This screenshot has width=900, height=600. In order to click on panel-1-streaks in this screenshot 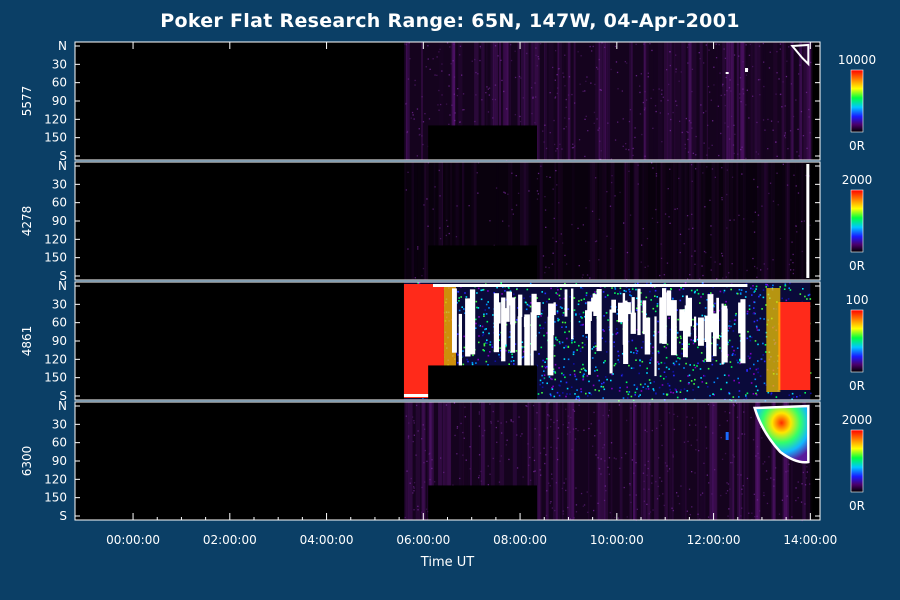, I will do `click(604, 221)`.